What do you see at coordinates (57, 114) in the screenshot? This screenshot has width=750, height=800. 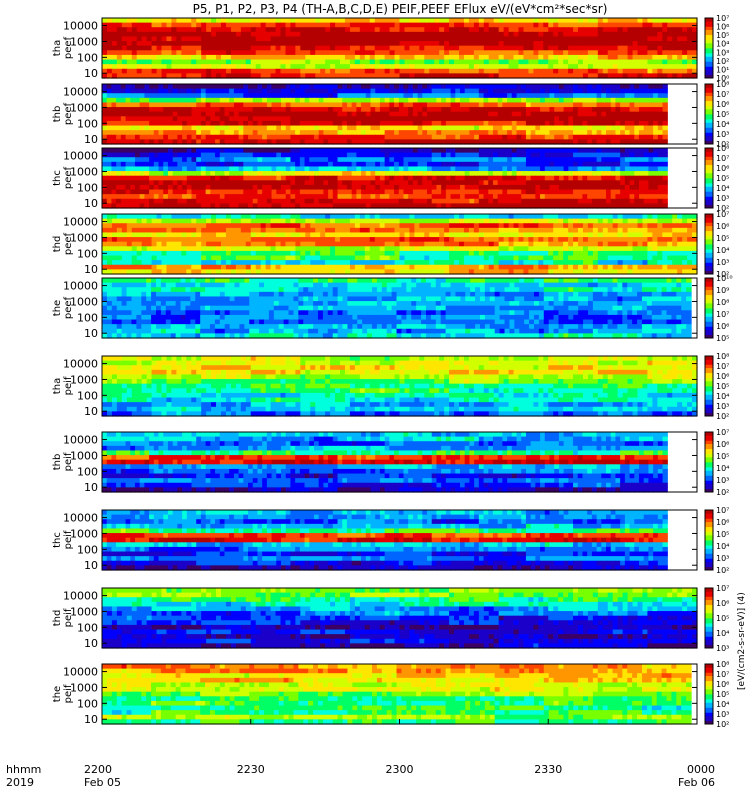 I see `panel-probe: thb` at bounding box center [57, 114].